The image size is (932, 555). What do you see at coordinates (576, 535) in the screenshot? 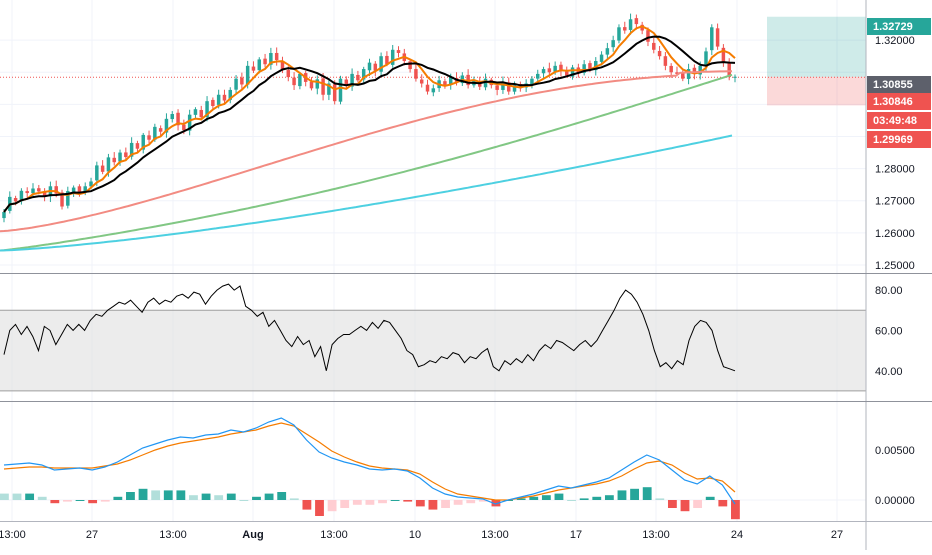
I see `time-tick-label: 17` at bounding box center [576, 535].